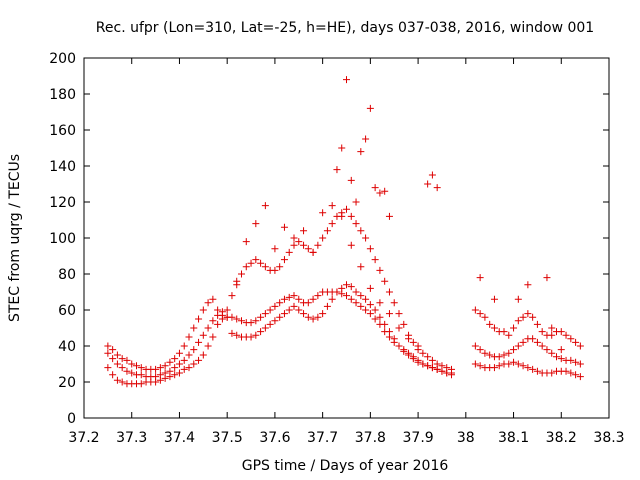 The width and height of the screenshot is (640, 480). I want to click on y-tick-label: 0, so click(71, 419).